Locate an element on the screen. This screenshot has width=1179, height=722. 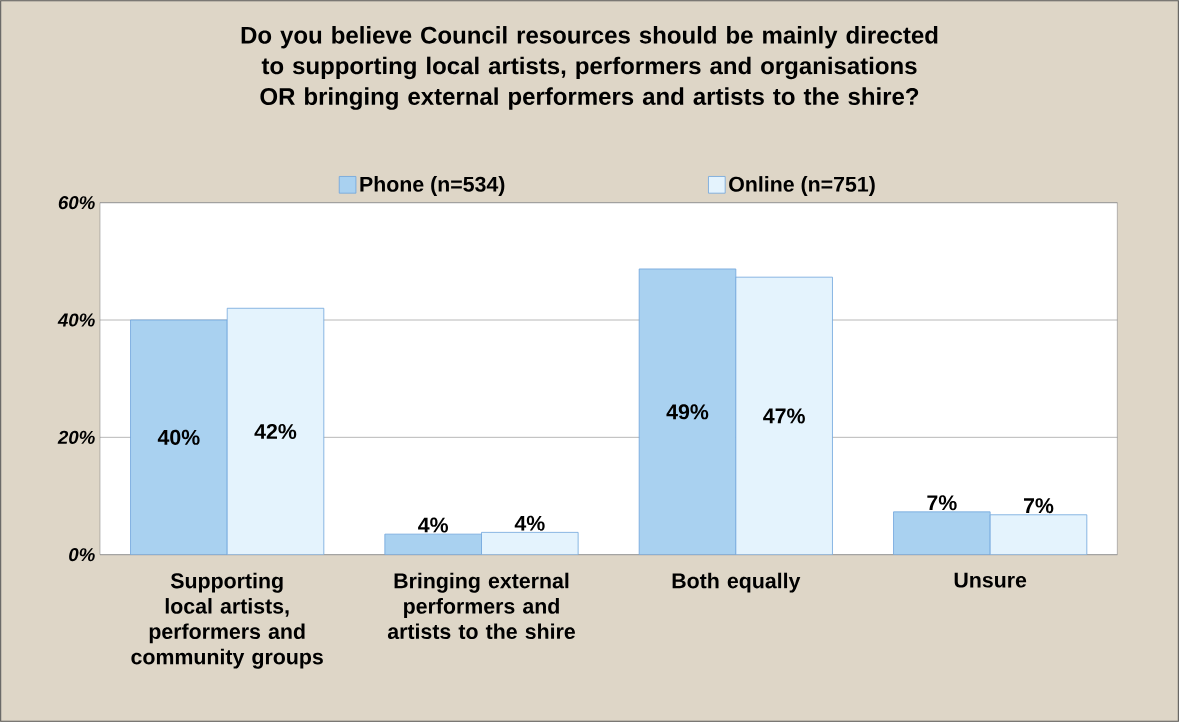
x-tick-label: Bringing external performers and artists to the shire is located at coordinates (481, 606).